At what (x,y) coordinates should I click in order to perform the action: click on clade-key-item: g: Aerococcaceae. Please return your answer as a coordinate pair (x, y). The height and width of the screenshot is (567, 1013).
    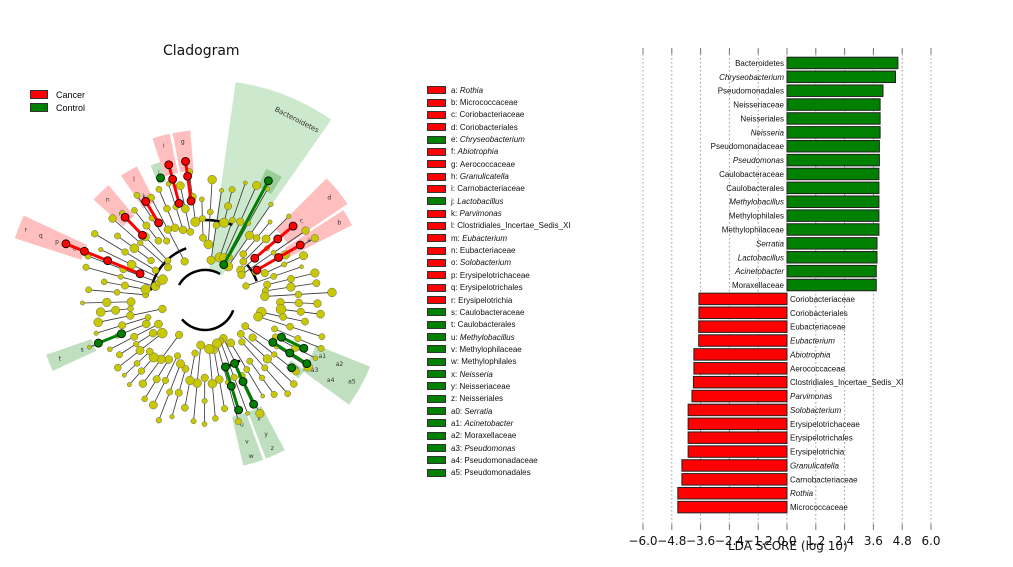
    Looking at the image, I should click on (499, 164).